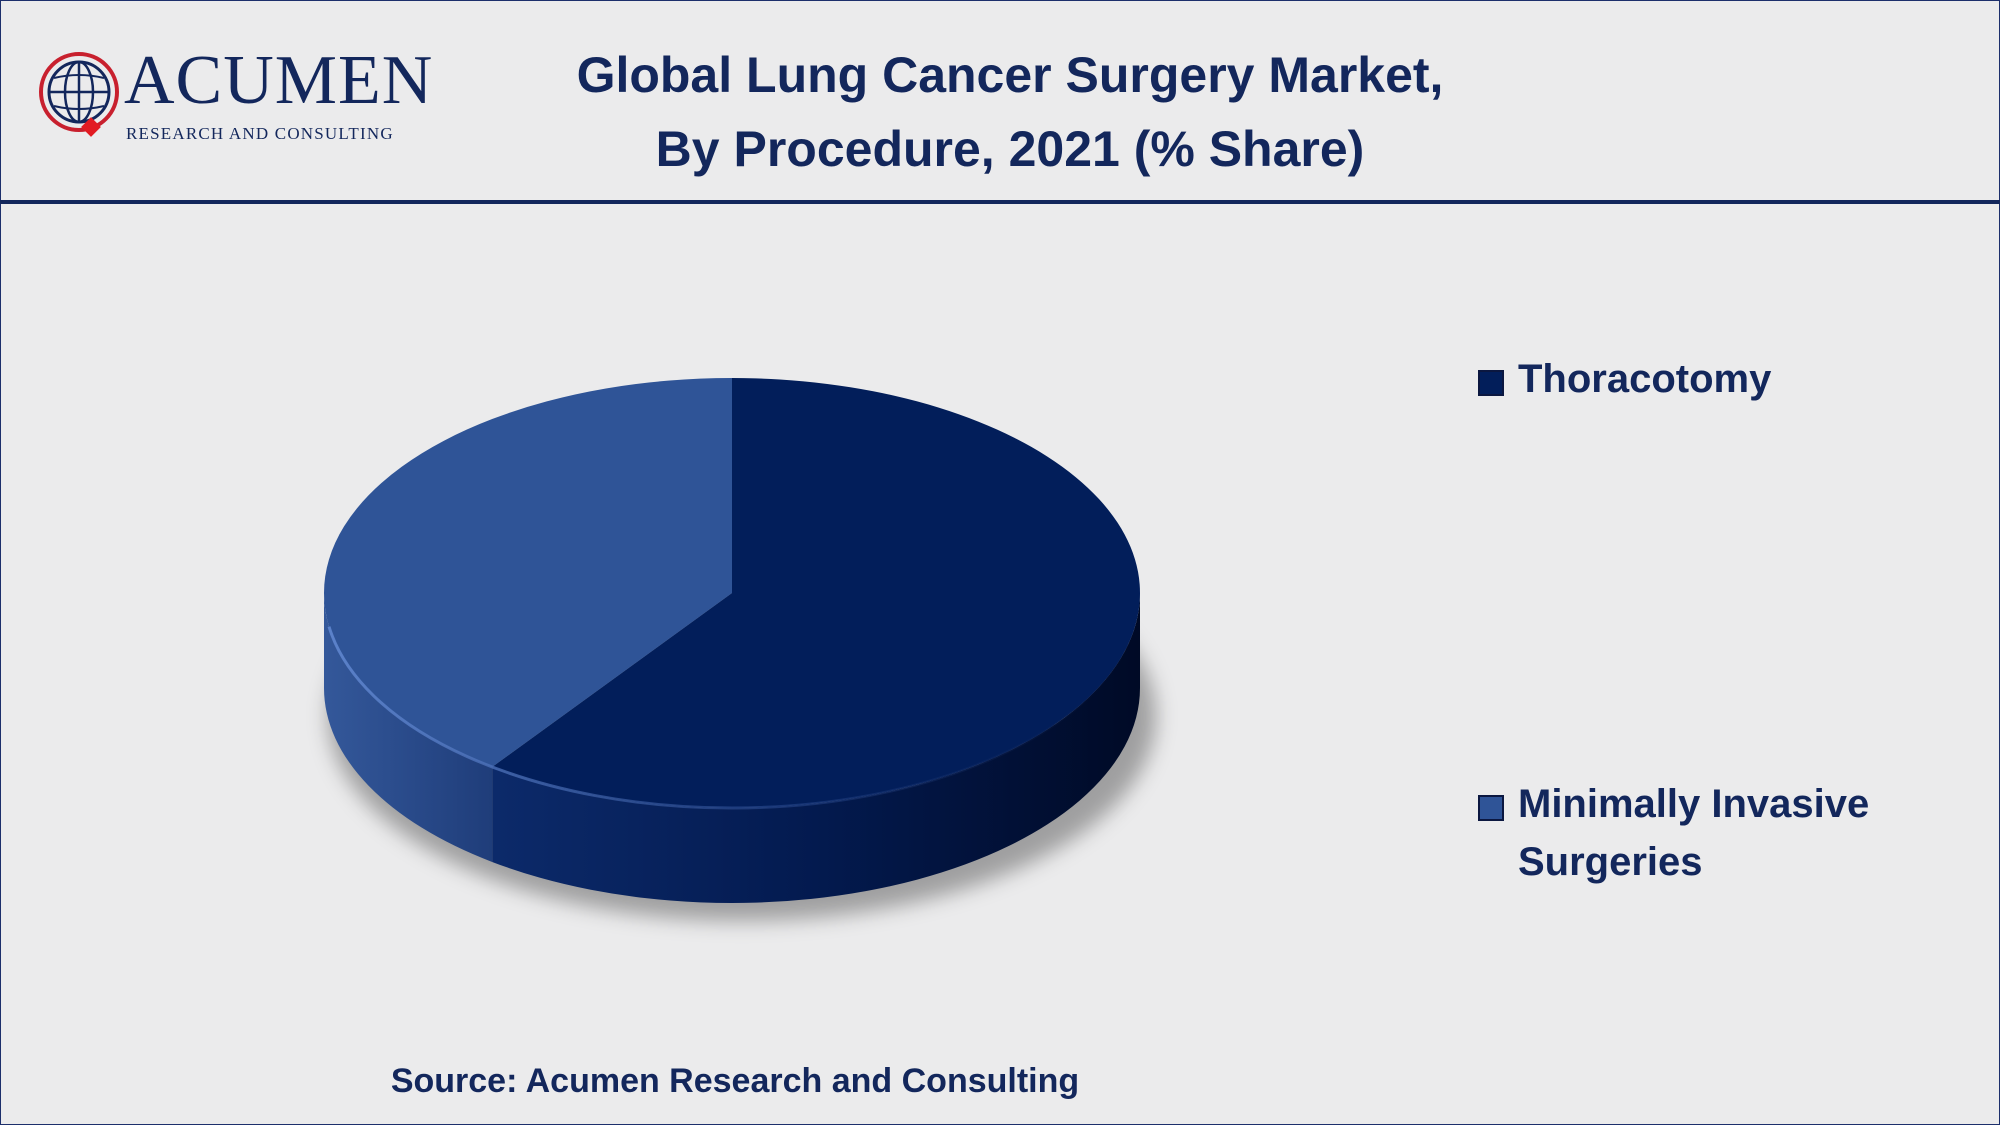 The image size is (2000, 1125). Describe the element at coordinates (1010, 149) in the screenshot. I see `chart-title-line-2: By Procedure, 2021 (% Share)` at that location.